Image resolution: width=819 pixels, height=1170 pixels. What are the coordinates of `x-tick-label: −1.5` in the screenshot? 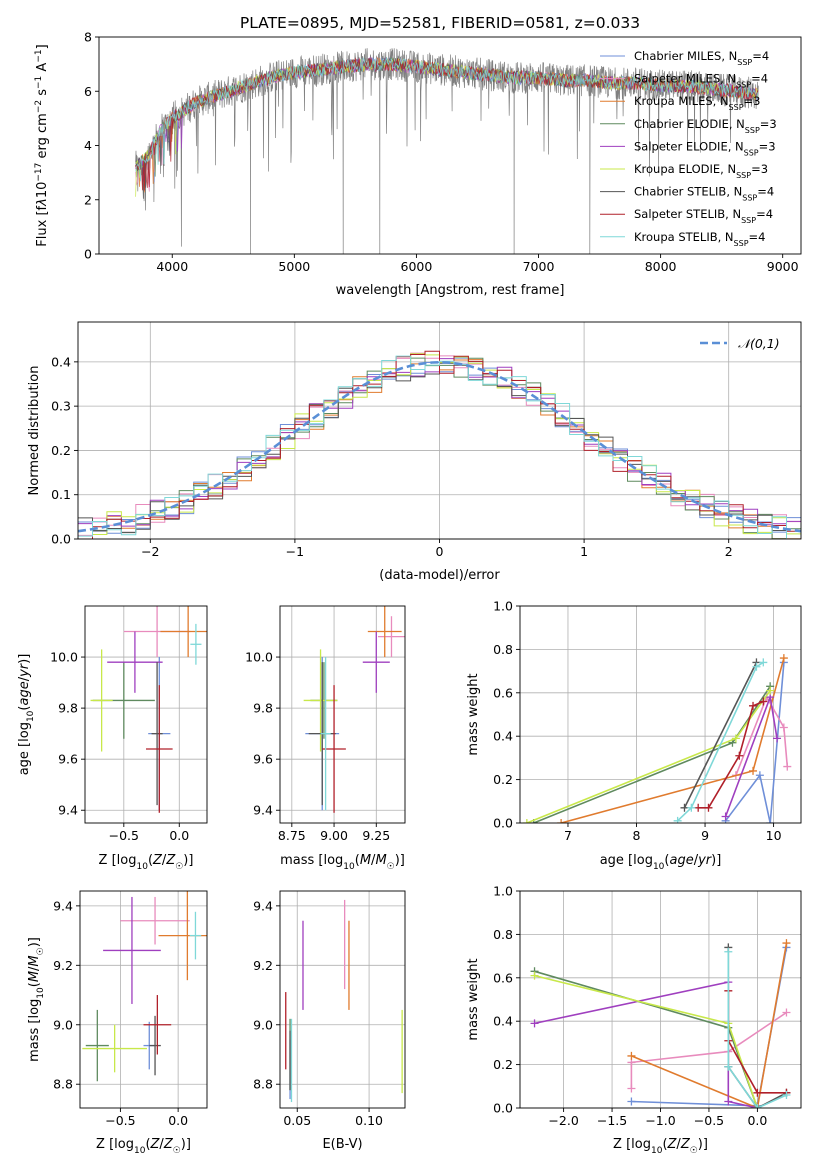 It's located at (612, 1120).